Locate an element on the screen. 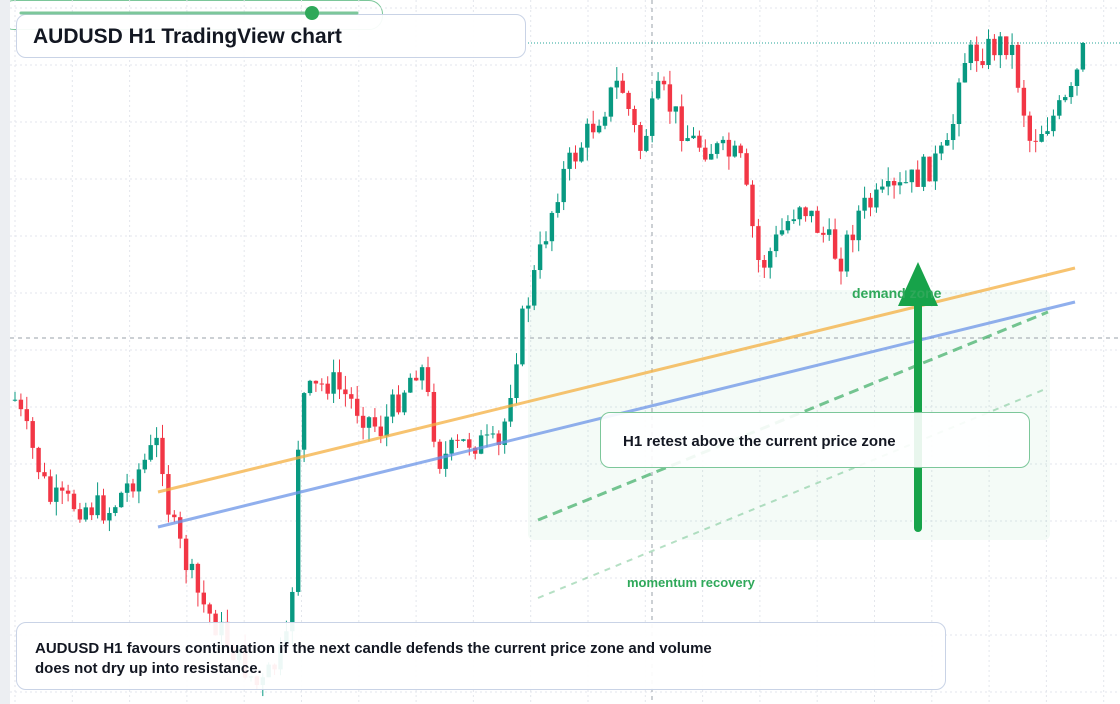  left-strip is located at coordinates (5, 352).